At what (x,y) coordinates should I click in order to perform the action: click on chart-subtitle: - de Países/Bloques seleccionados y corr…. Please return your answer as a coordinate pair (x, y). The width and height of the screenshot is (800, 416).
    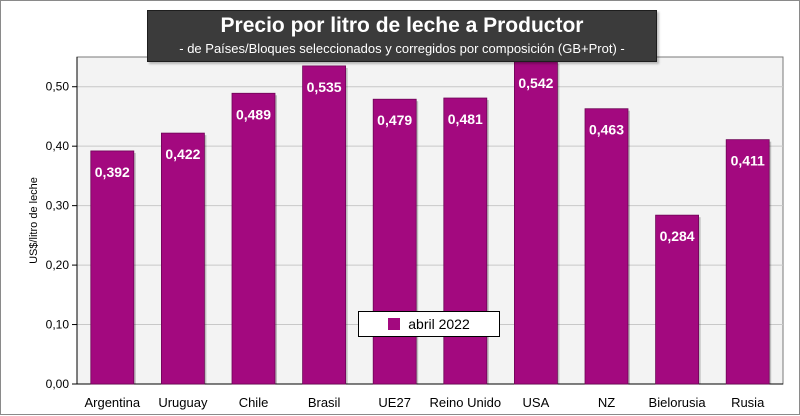
    Looking at the image, I should click on (402, 48).